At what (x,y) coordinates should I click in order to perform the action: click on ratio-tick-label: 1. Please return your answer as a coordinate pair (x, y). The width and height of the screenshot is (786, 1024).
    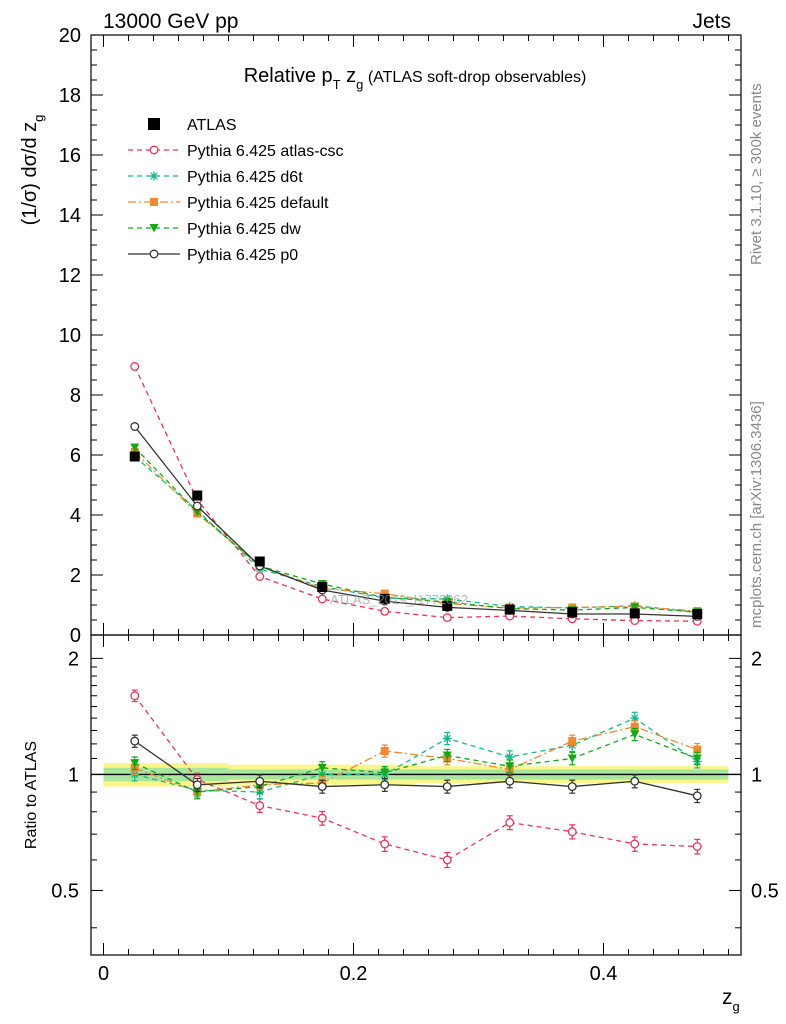
    Looking at the image, I should click on (73, 775).